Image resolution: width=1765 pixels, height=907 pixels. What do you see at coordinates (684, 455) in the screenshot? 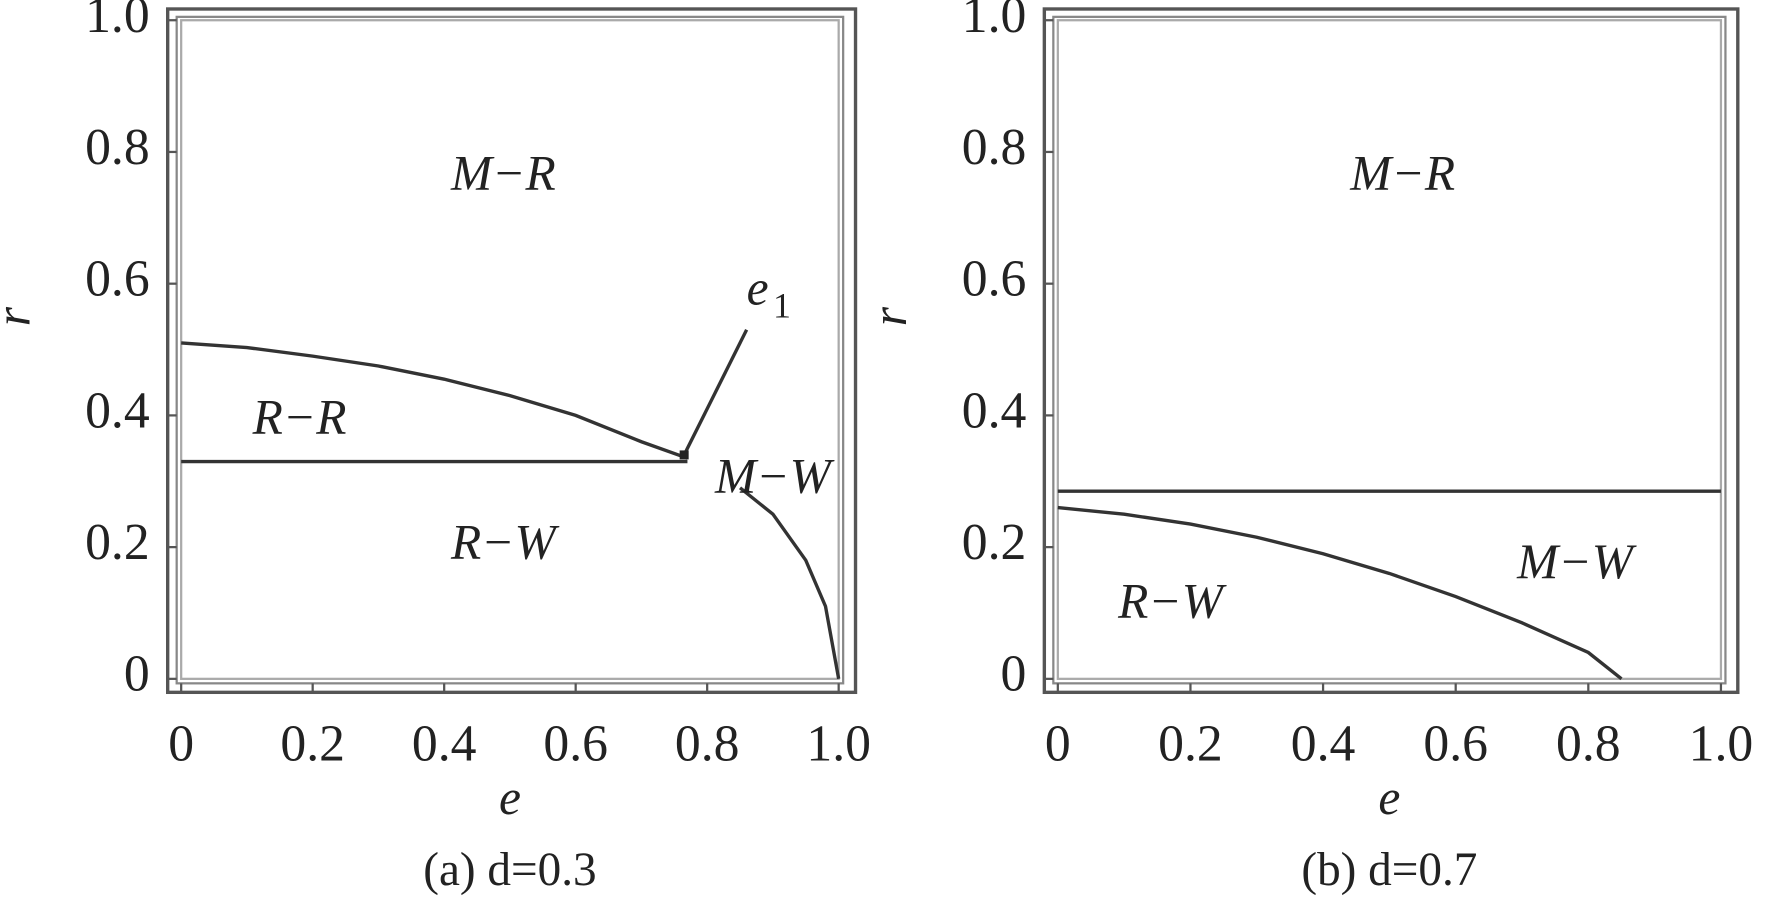
I see `pointer-dot` at bounding box center [684, 455].